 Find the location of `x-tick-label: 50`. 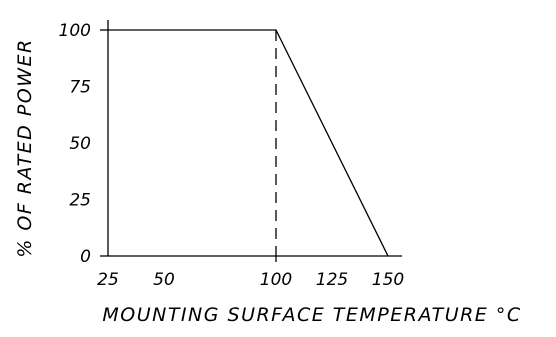

x-tick-label: 50 is located at coordinates (164, 280).